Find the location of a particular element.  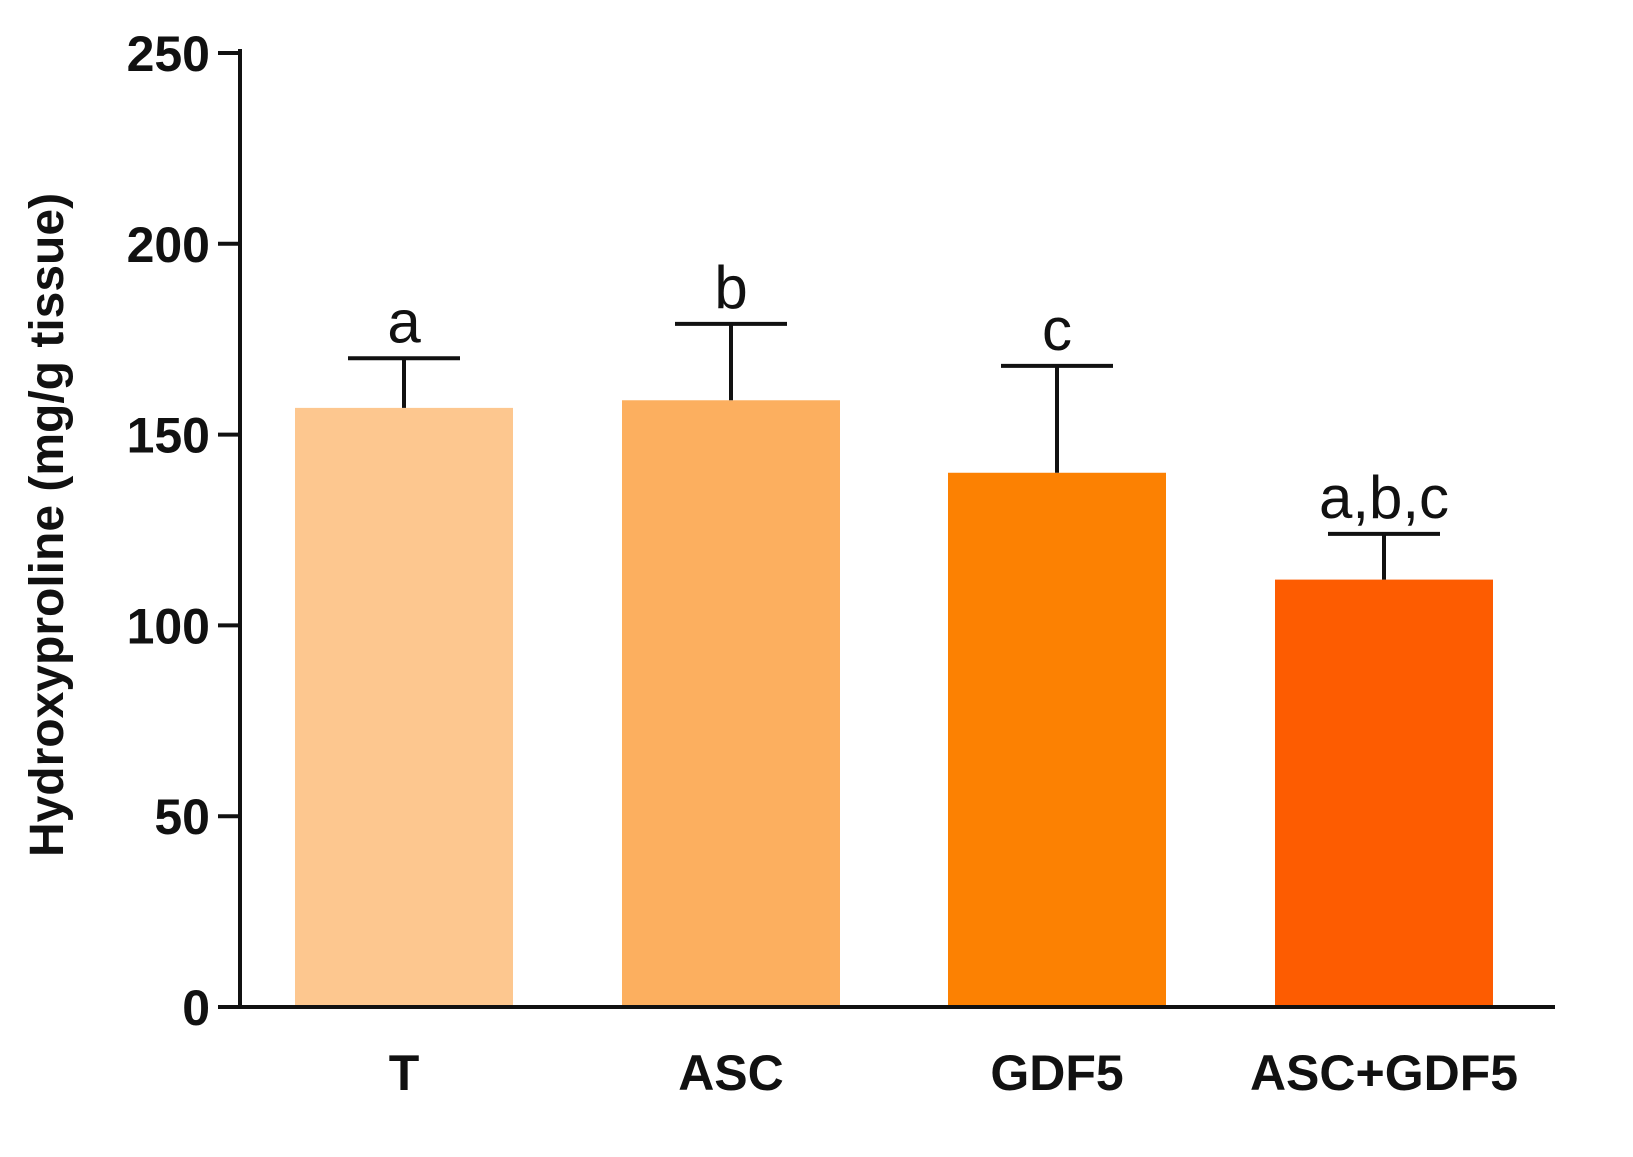

significance-label: c is located at coordinates (1057, 329).